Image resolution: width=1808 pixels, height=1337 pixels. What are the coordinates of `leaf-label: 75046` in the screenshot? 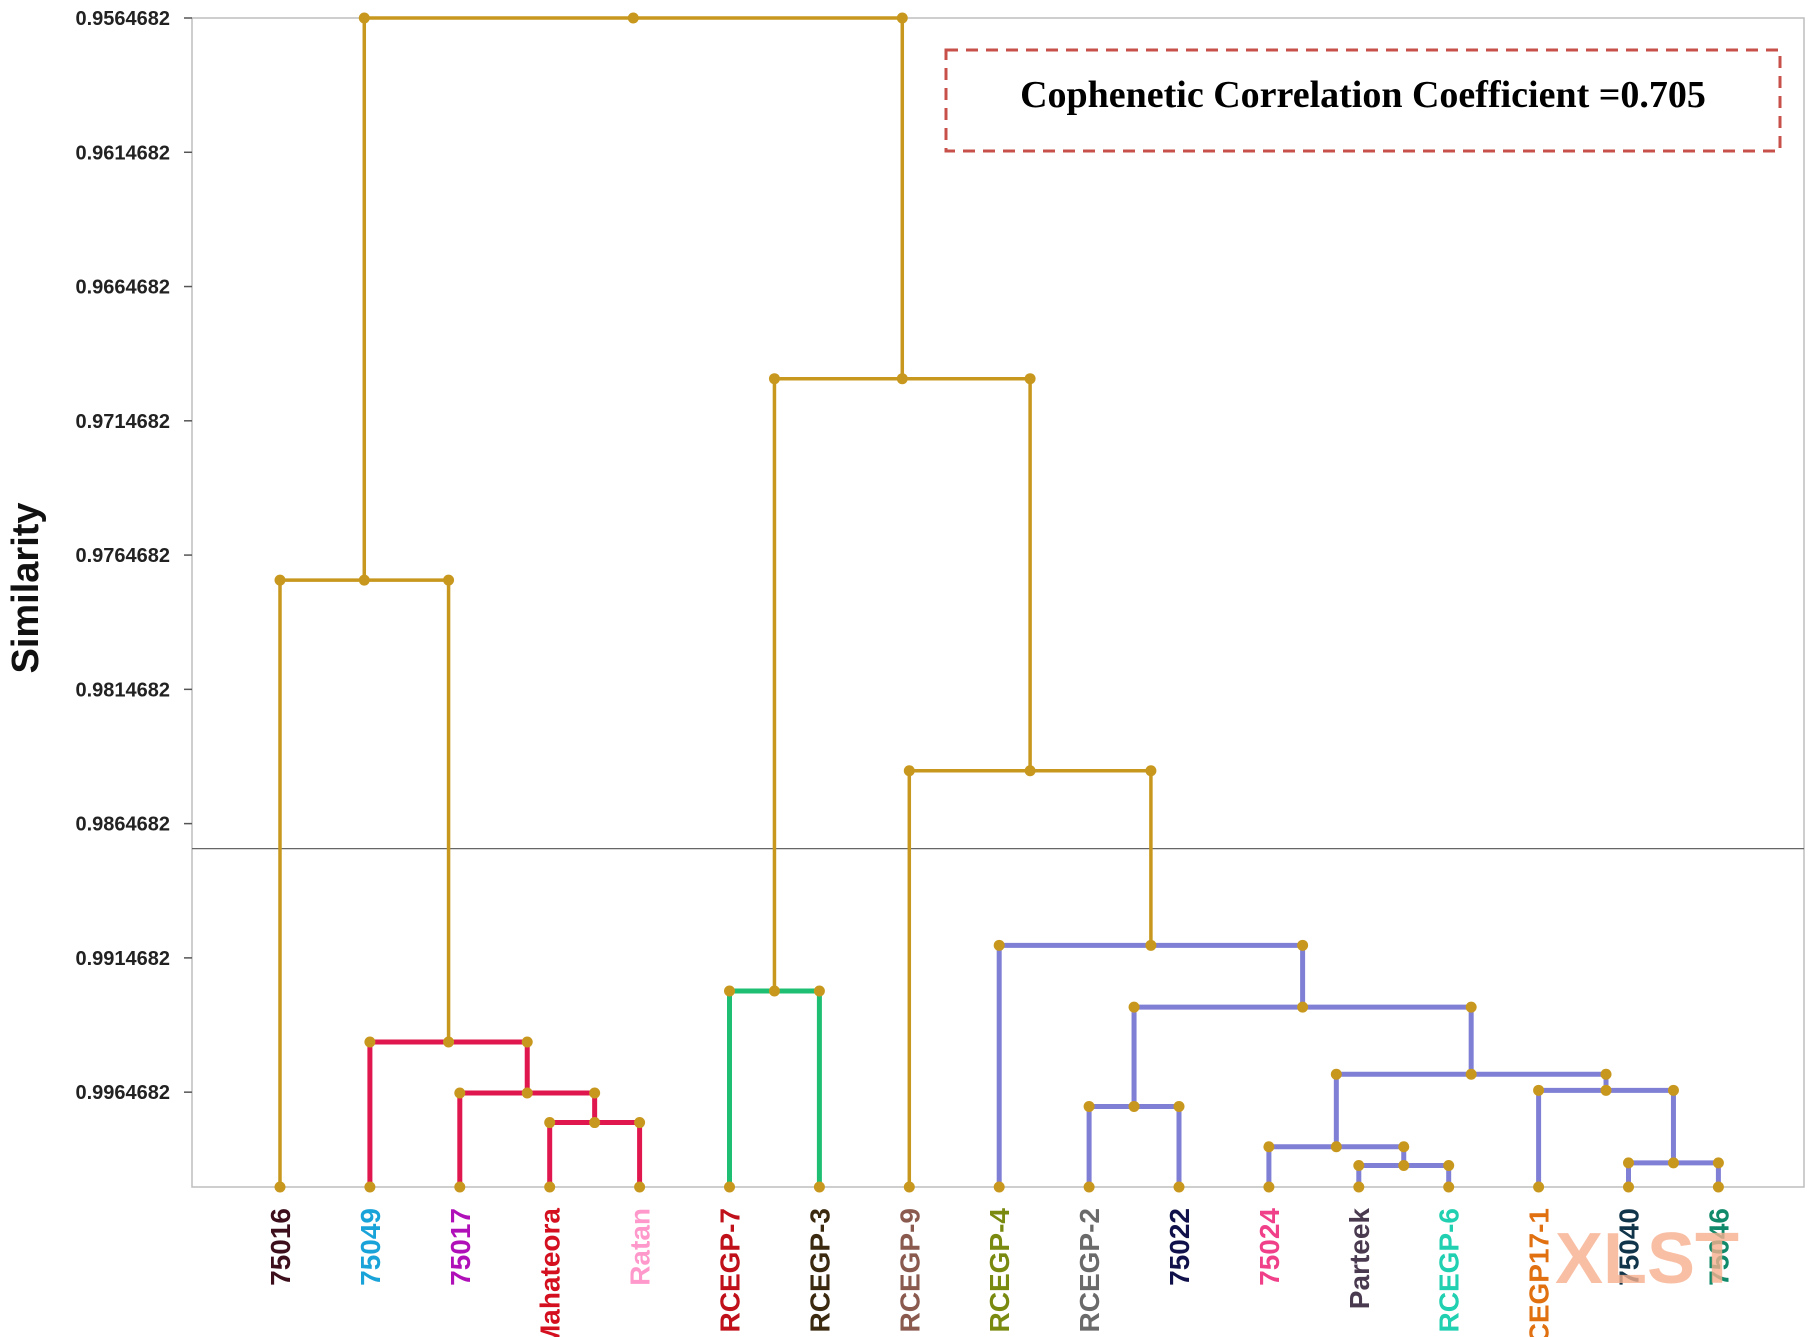 It's located at (1718, 1247).